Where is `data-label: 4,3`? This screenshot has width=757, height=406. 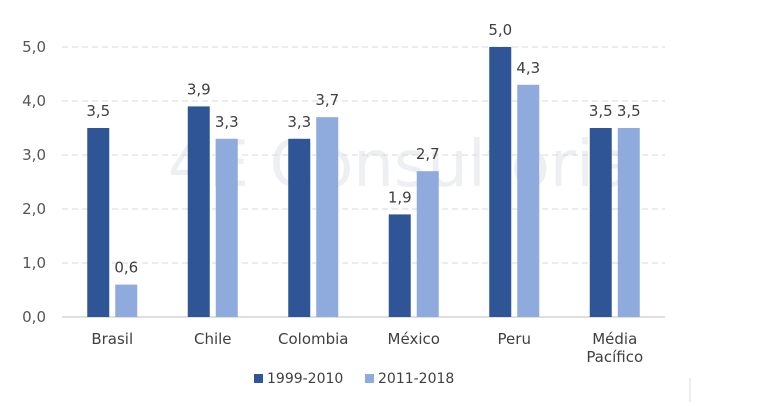
data-label: 4,3 is located at coordinates (528, 68).